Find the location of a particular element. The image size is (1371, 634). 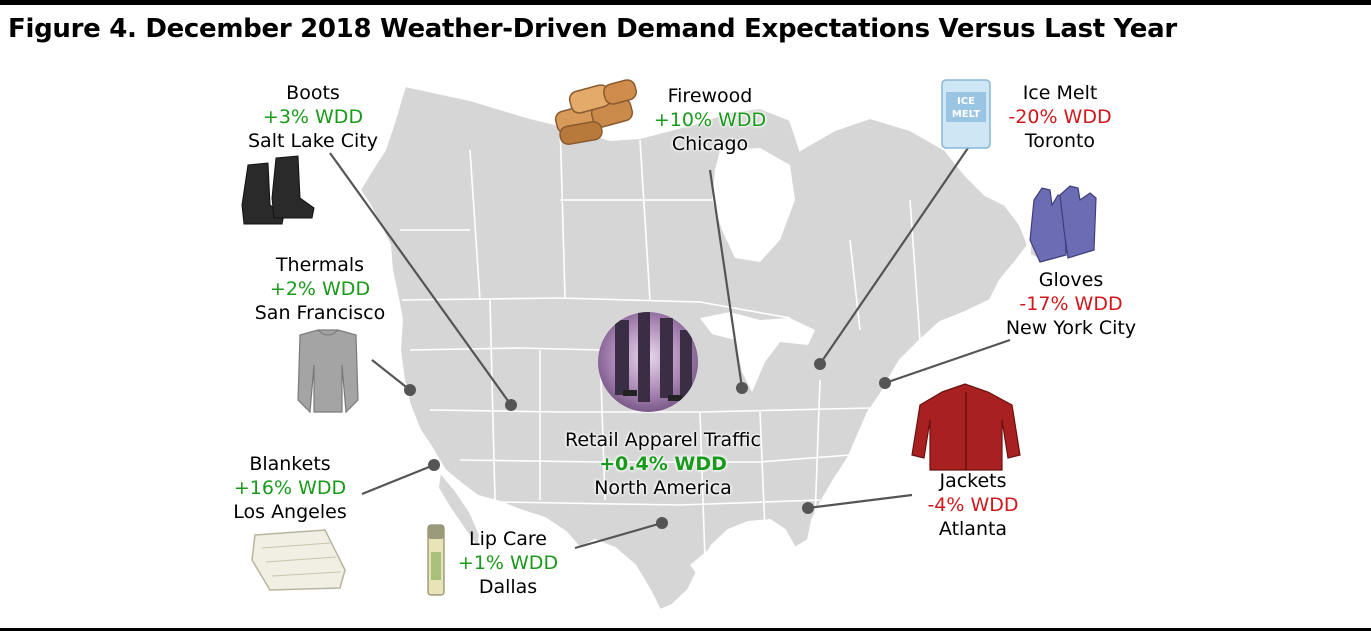

wdd-value: +16% WDD is located at coordinates (290, 488).